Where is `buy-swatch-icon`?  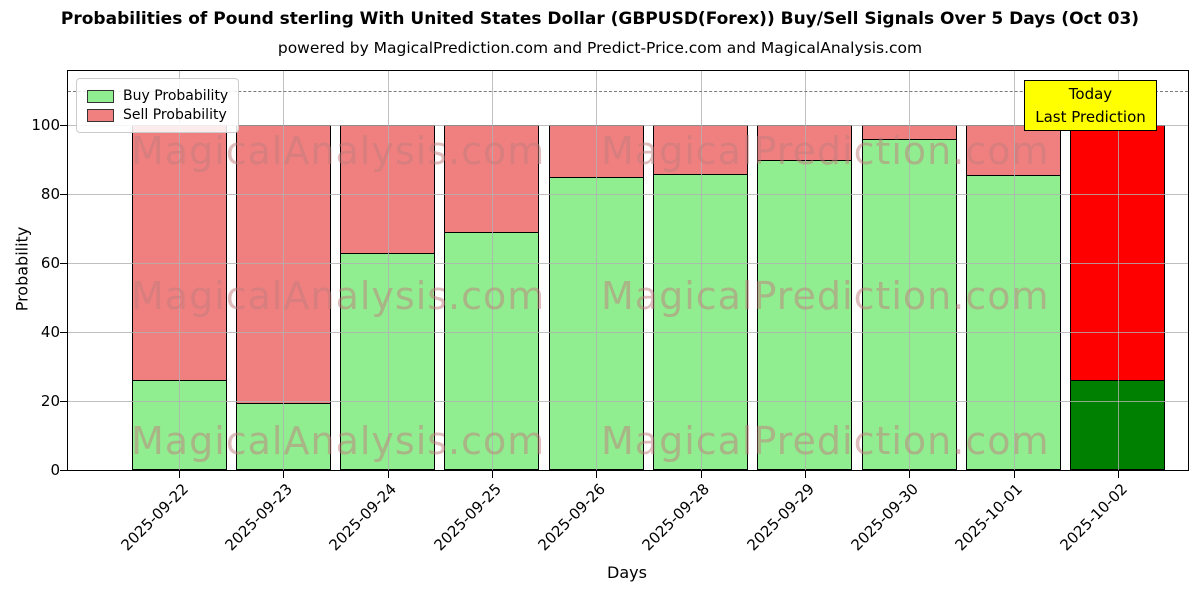
buy-swatch-icon is located at coordinates (100, 96).